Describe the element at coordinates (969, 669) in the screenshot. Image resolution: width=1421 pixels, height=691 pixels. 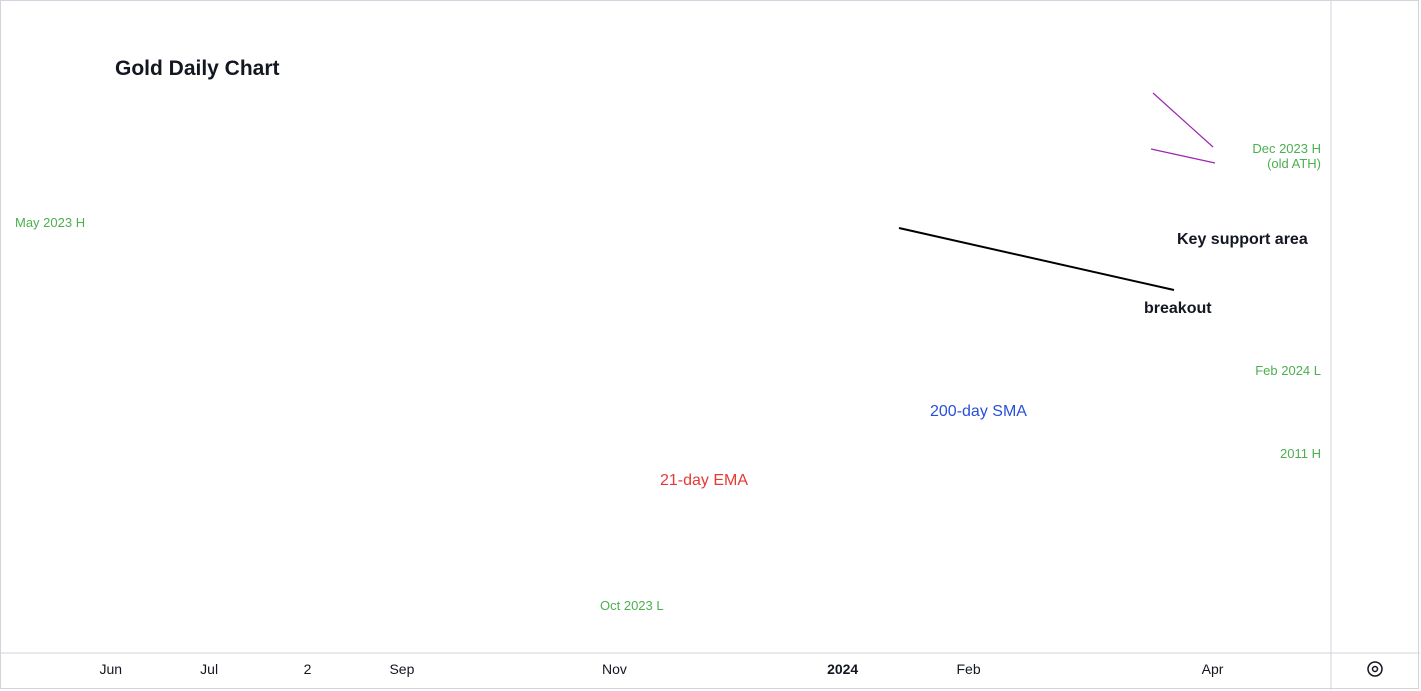
I see `x-tick-label: Feb` at that location.